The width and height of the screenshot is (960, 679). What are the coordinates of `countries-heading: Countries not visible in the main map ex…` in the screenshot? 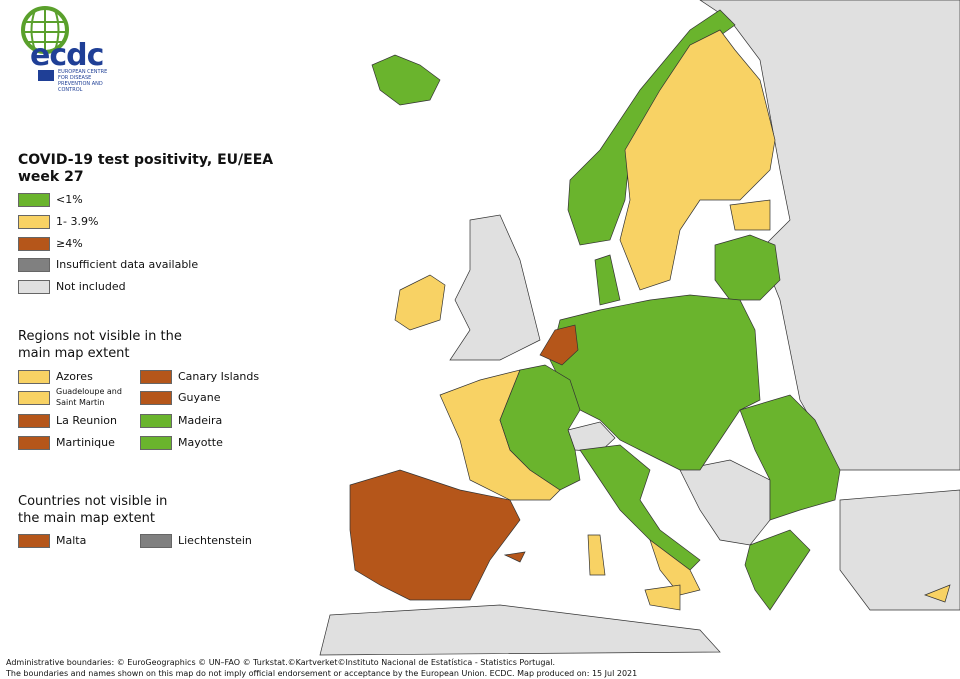 It's located at (93, 510).